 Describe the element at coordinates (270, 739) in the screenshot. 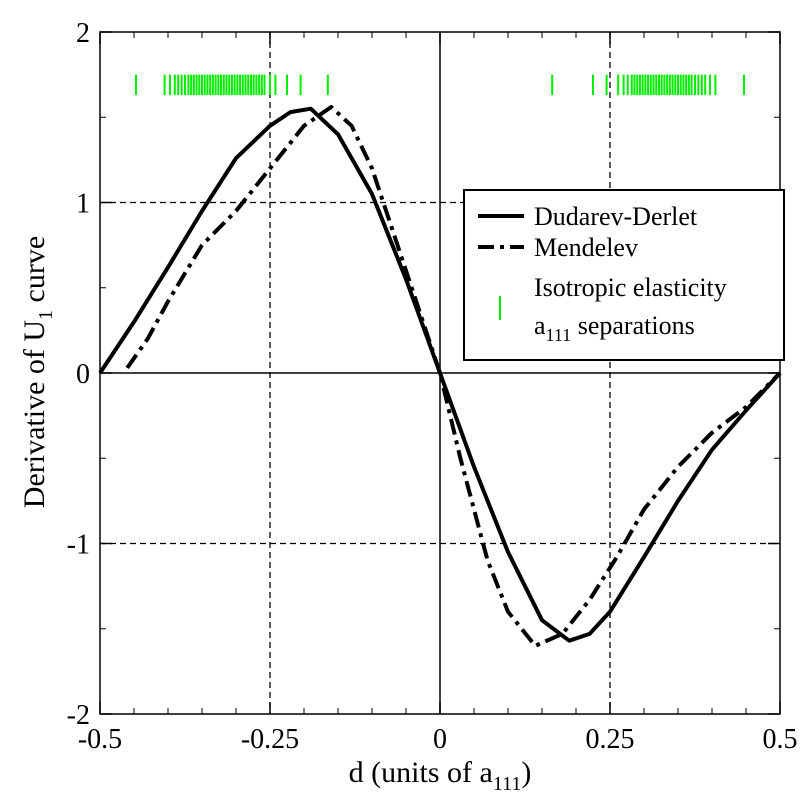

I see `x-tick-label: -0.25` at that location.